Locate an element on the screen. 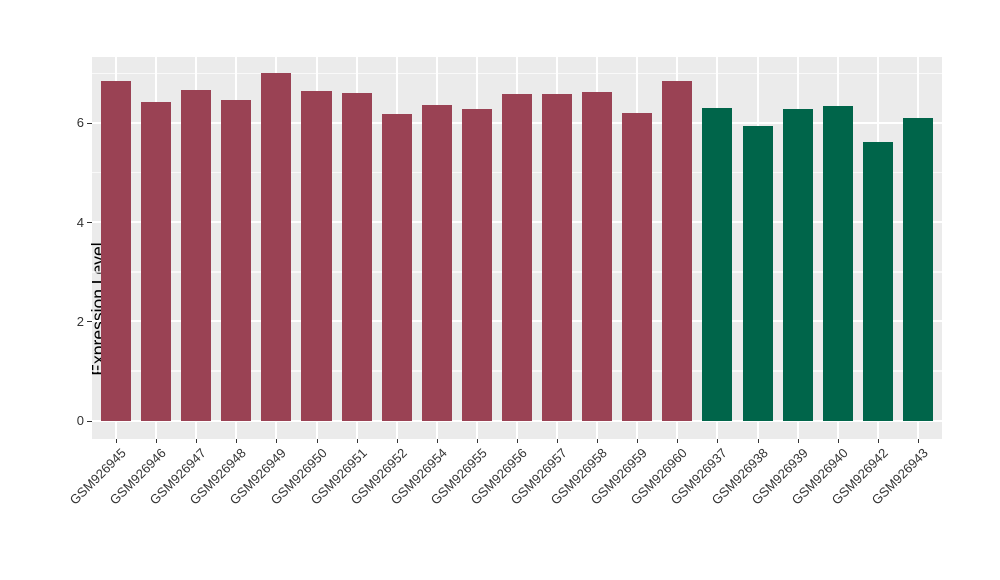 The height and width of the screenshot is (580, 1000). bar-GSM926955 is located at coordinates (476, 265).